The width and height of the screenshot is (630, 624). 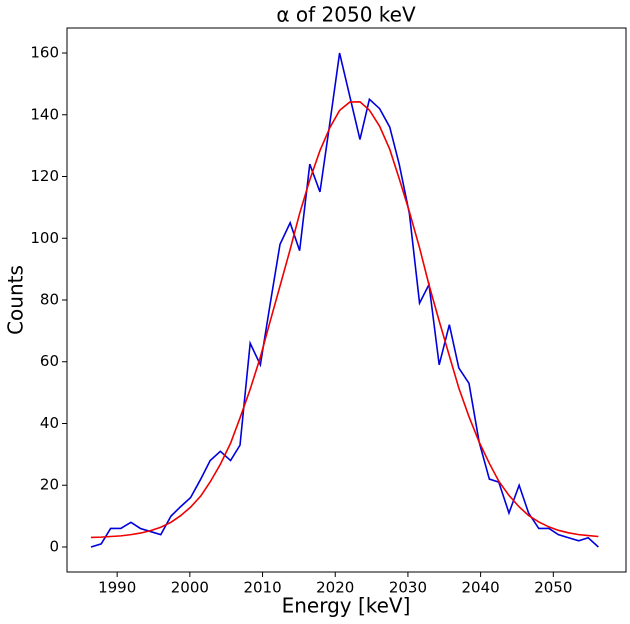 I want to click on x-tick-label: 2040, so click(x=481, y=588).